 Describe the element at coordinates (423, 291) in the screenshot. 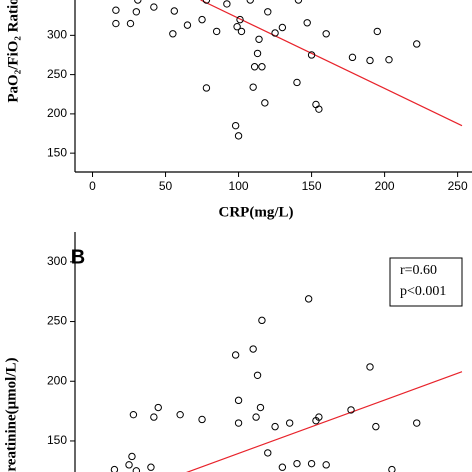

I see `annotation: p<0.001` at that location.